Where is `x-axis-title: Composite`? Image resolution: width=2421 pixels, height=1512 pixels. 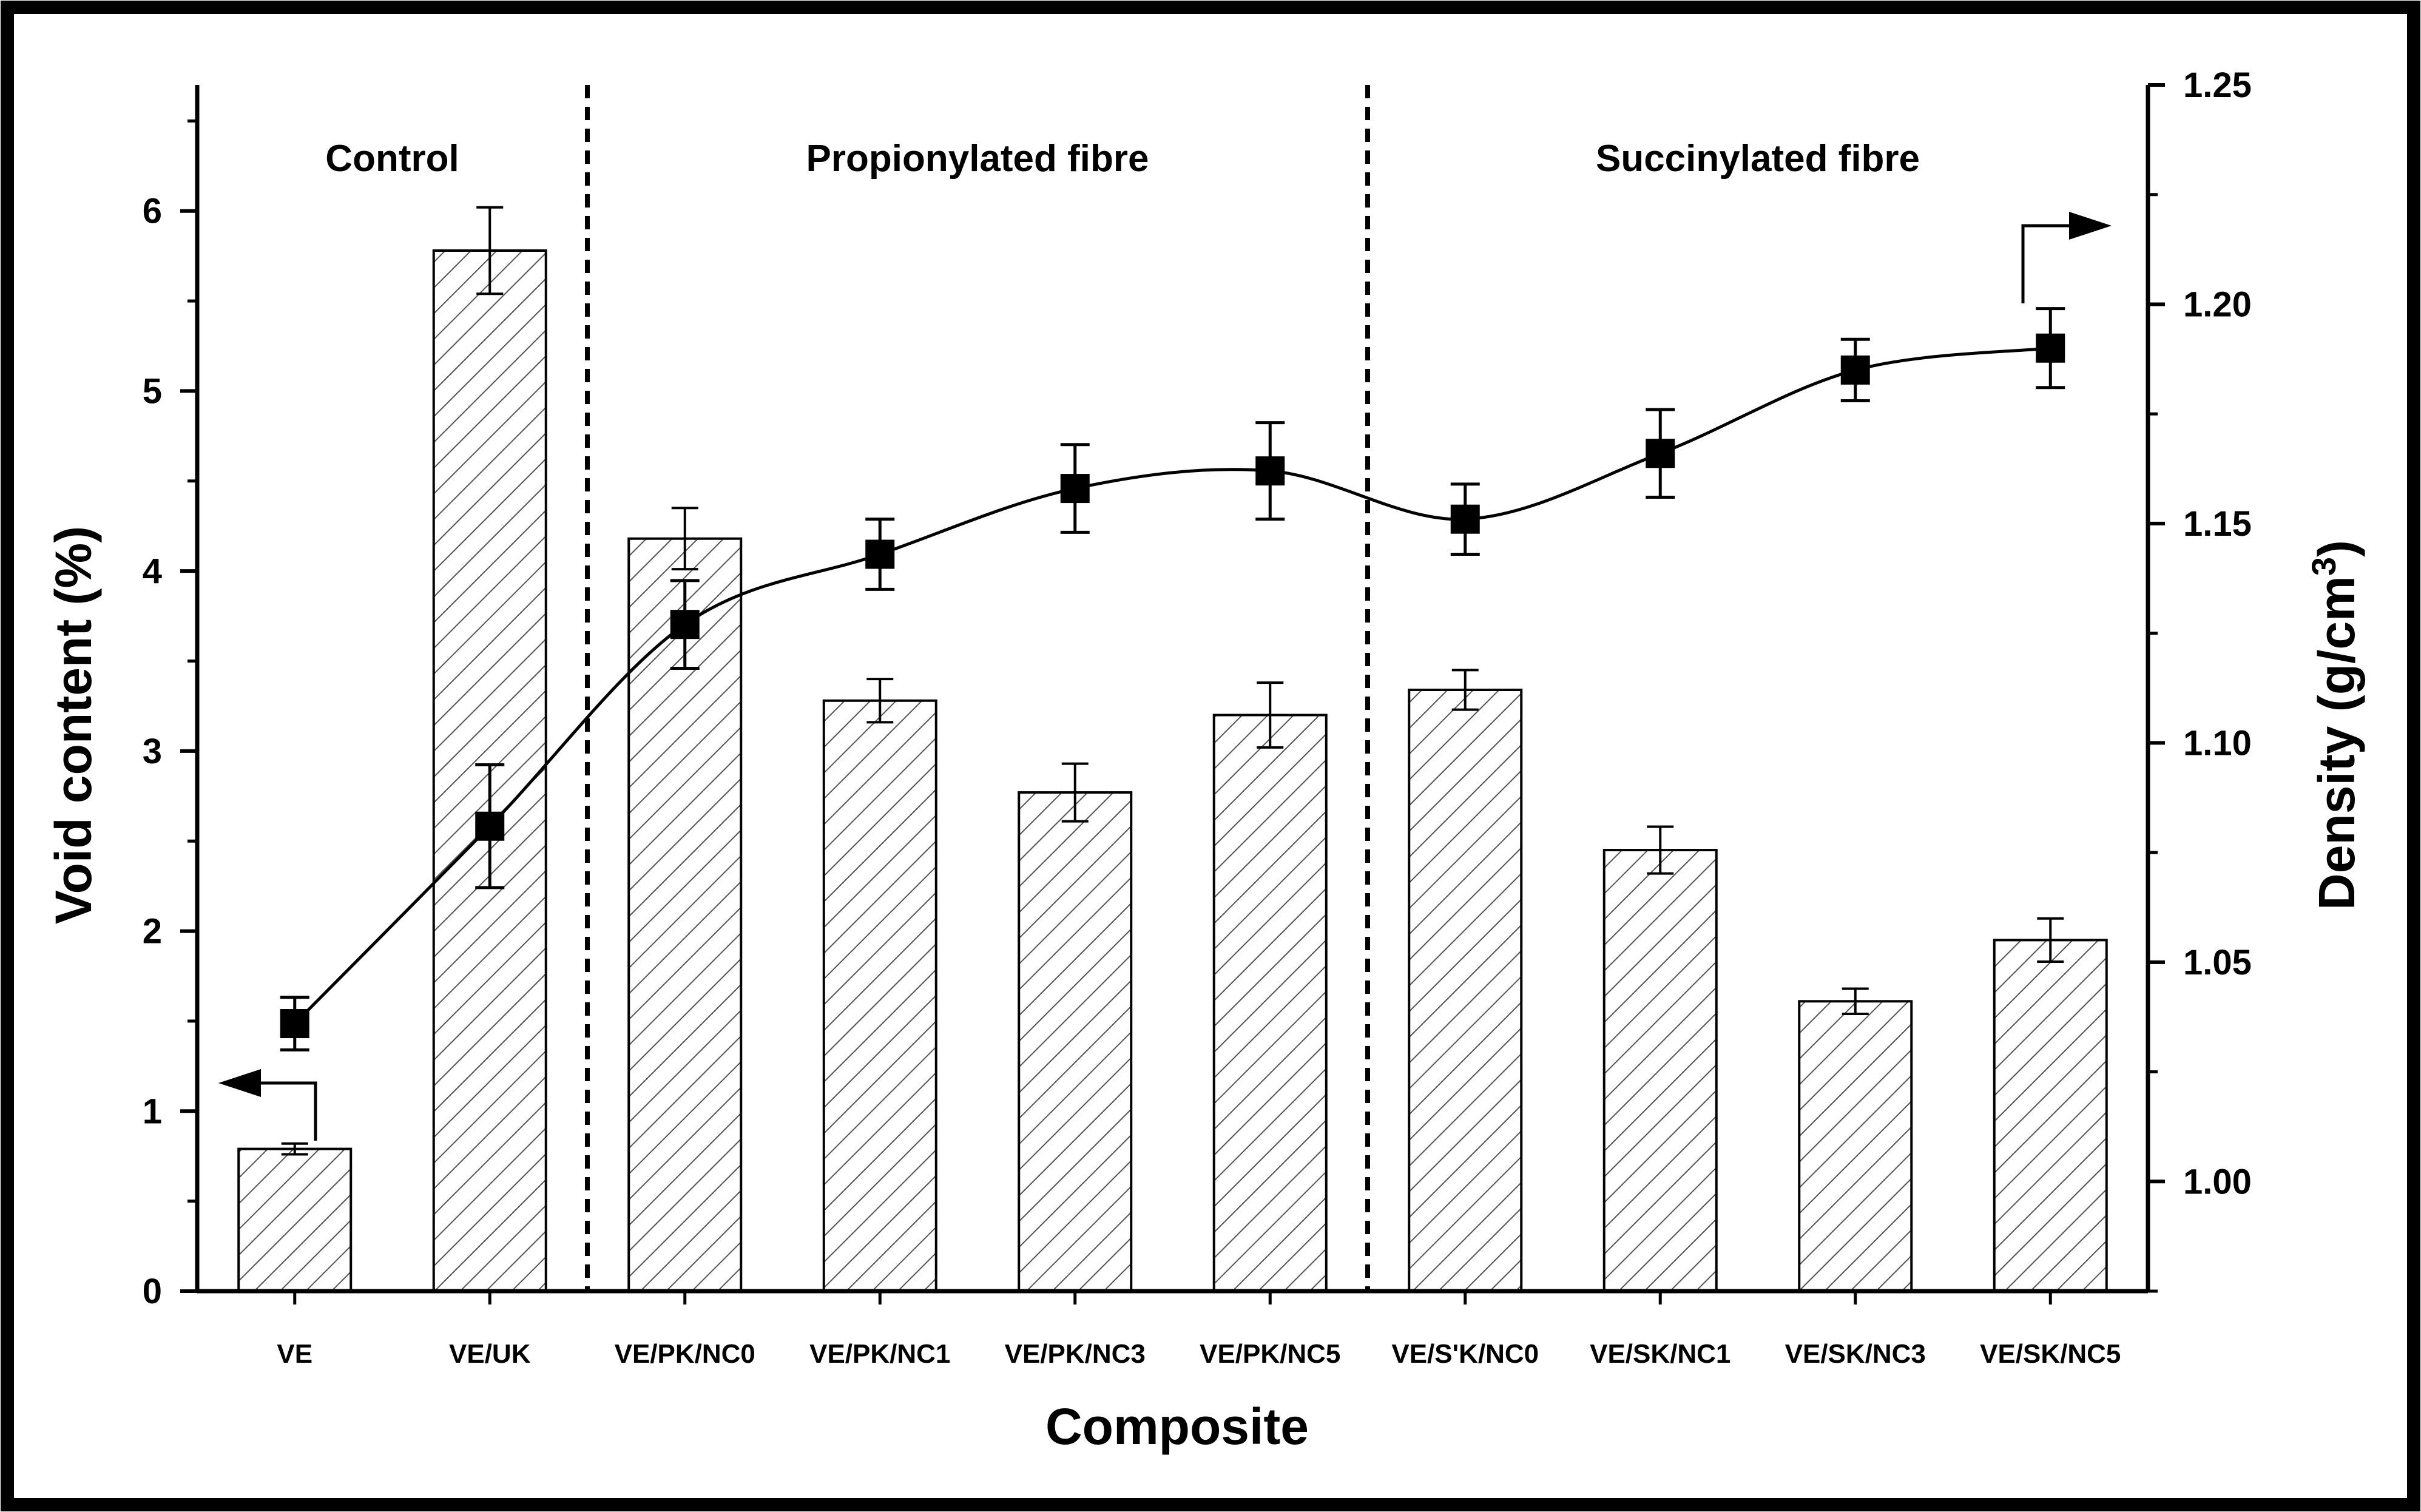 x-axis-title: Composite is located at coordinates (1177, 1427).